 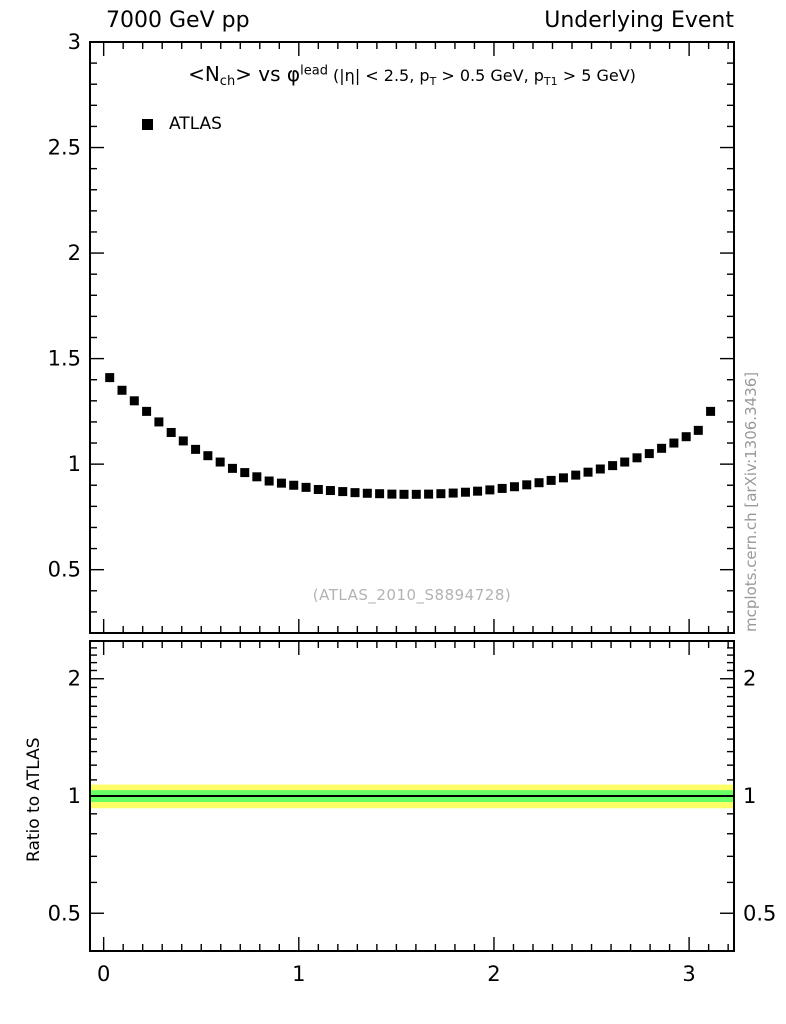 What do you see at coordinates (64, 306) in the screenshot?
I see `tick-labels: 0.5 1 1.5 2 2.5 3` at bounding box center [64, 306].